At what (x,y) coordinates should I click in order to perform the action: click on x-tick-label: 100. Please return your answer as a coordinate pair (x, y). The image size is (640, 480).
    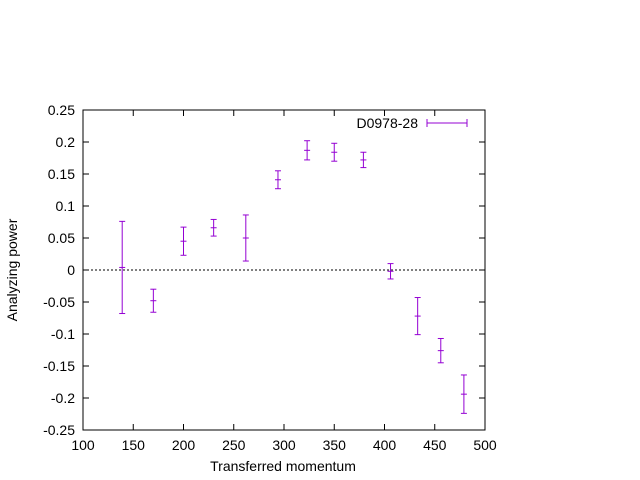
    Looking at the image, I should click on (83, 445).